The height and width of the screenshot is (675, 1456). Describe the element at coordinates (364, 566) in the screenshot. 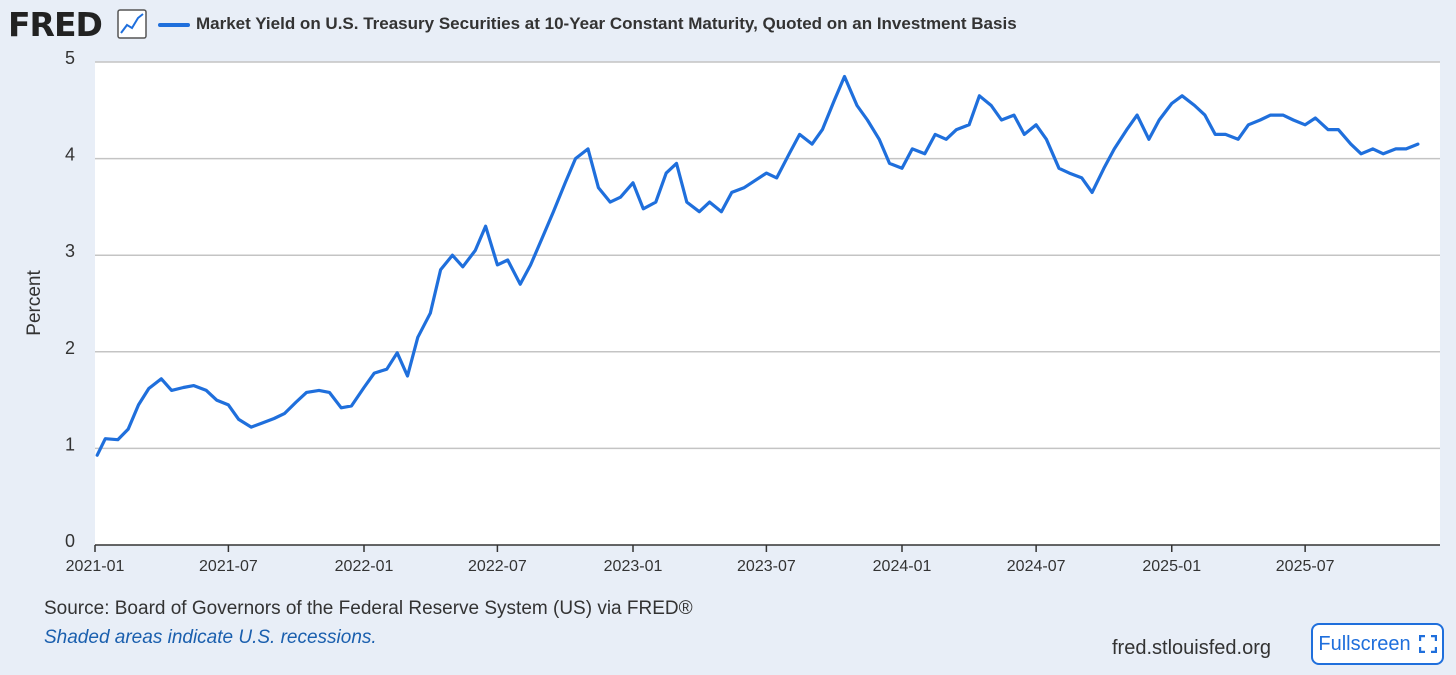

I see `x-tick-label: 2022-01` at that location.